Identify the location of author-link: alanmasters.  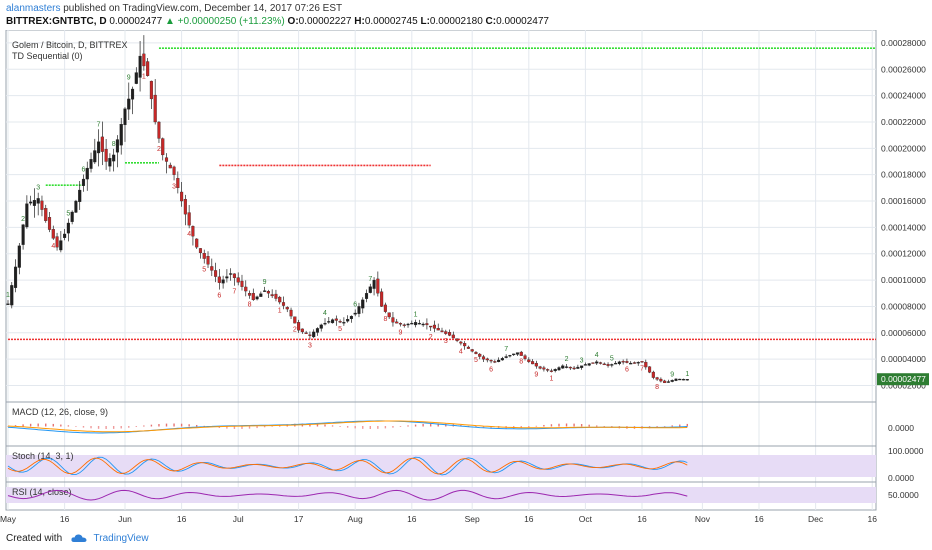
(33, 8).